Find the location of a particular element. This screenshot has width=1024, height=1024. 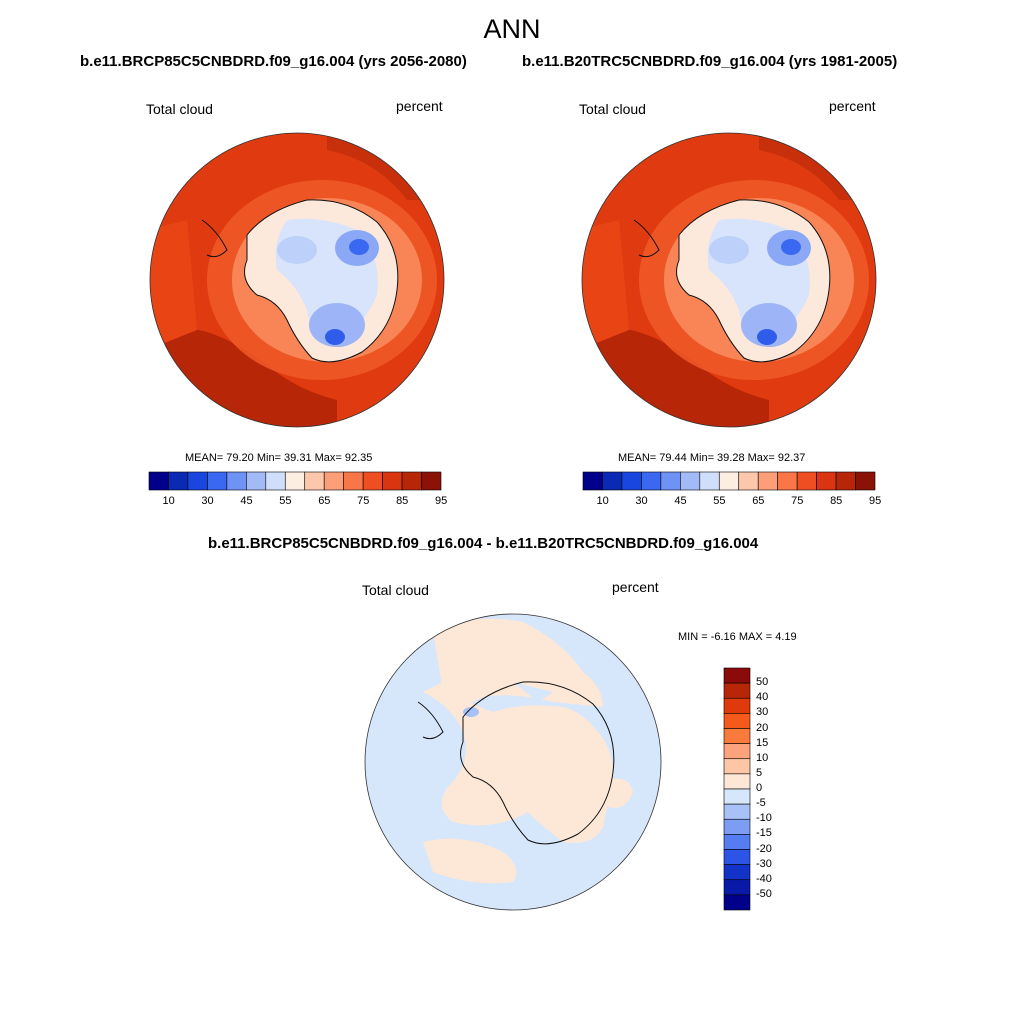

colorbar-tick-label: 0 is located at coordinates (759, 788).